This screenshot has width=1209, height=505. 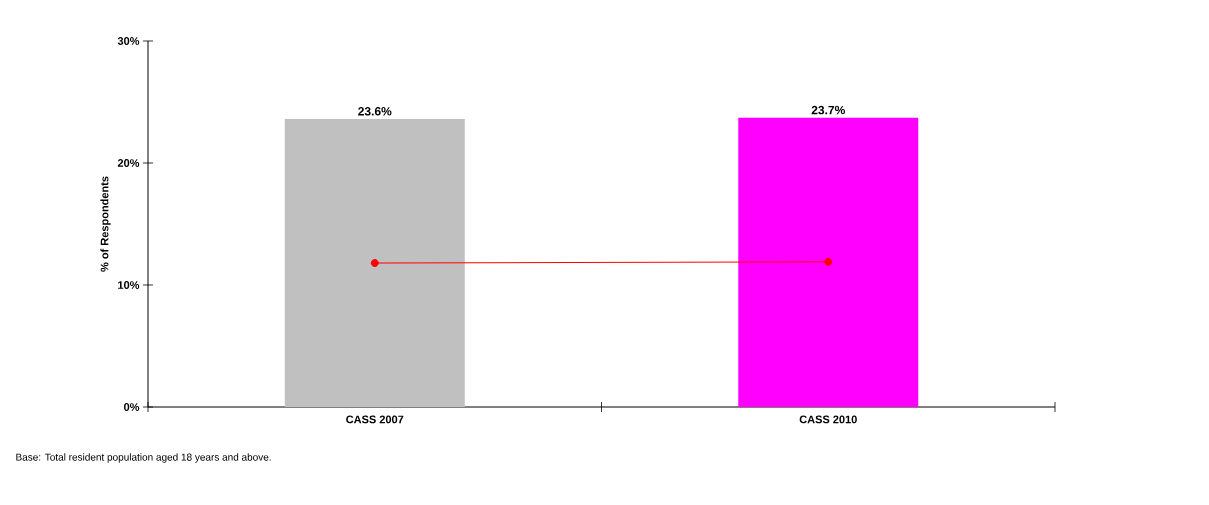 What do you see at coordinates (143, 458) in the screenshot?
I see `text: Base: Total resident population aged 18 years and above.` at bounding box center [143, 458].